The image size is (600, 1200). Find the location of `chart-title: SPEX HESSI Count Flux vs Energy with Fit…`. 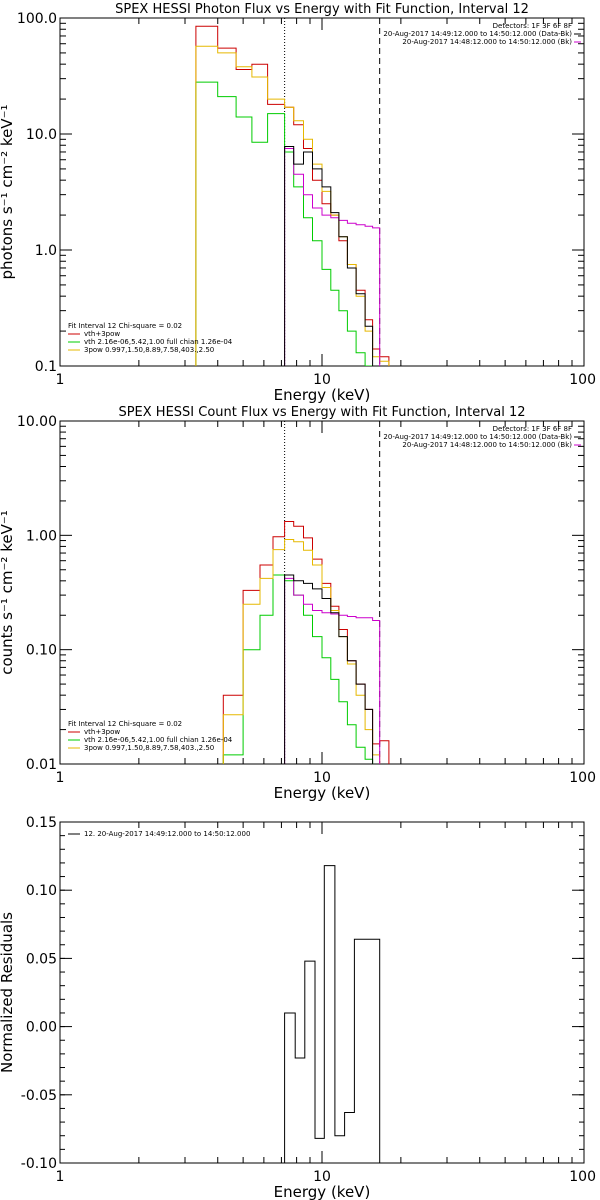

chart-title: SPEX HESSI Count Flux vs Energy with Fit… is located at coordinates (321, 412).